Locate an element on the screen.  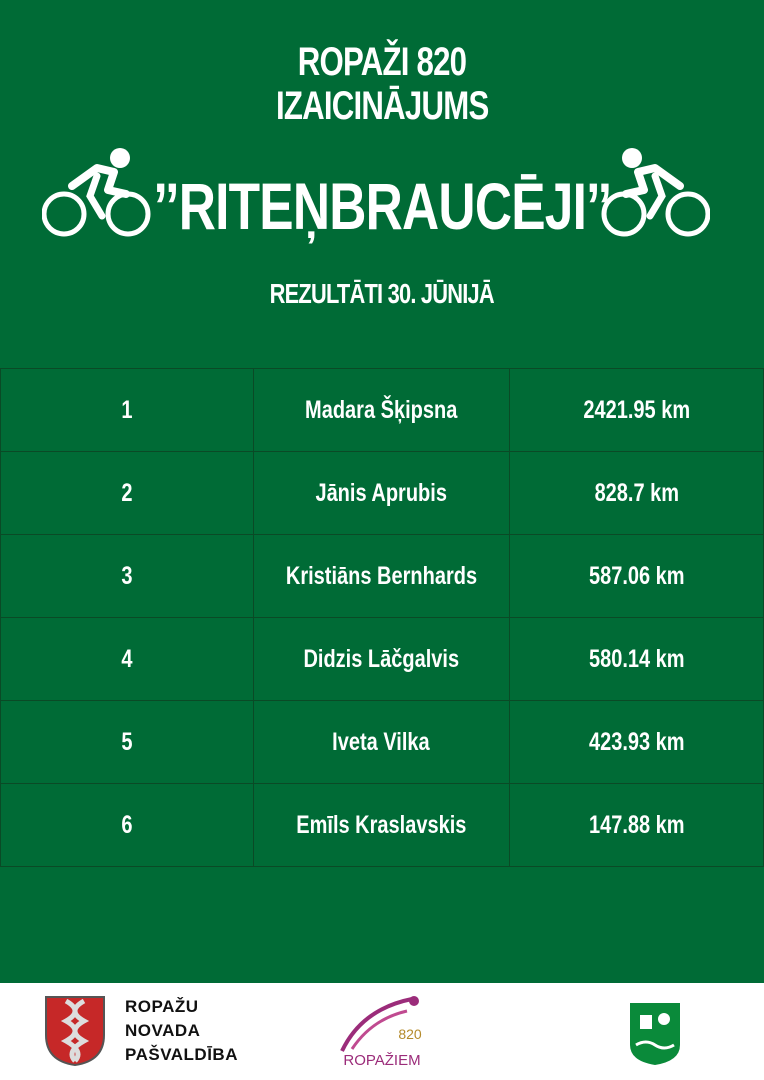
org-name: ROPAŽU is located at coordinates (162, 1006).